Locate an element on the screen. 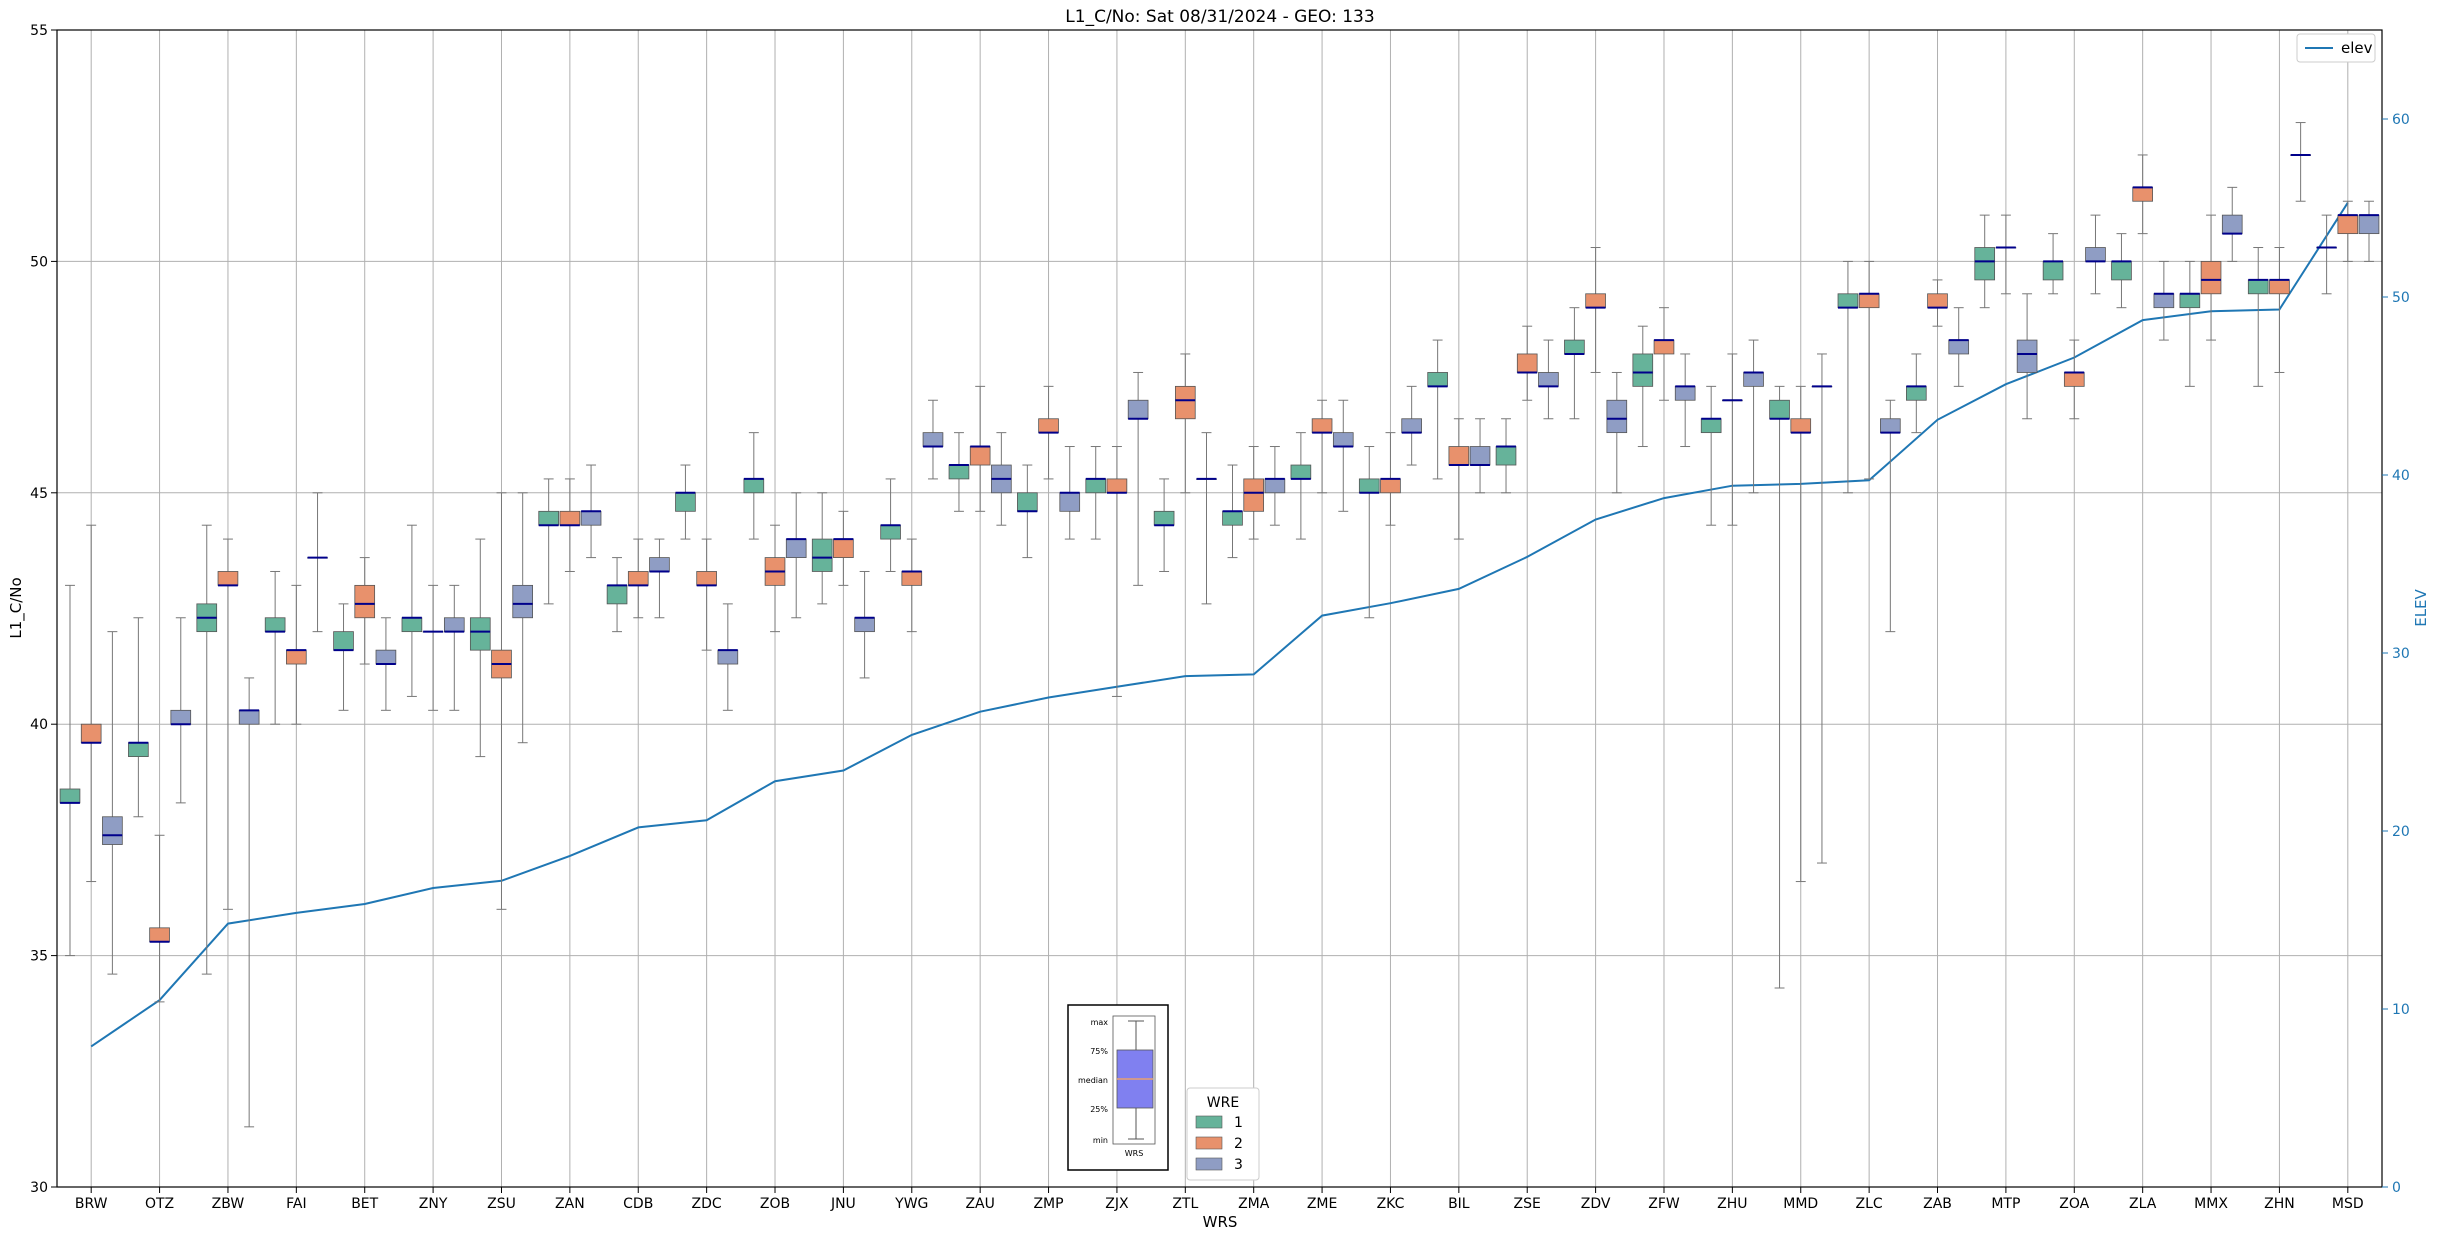 This screenshot has width=2439, height=1238. x-tick-label: JNU is located at coordinates (843, 1204).